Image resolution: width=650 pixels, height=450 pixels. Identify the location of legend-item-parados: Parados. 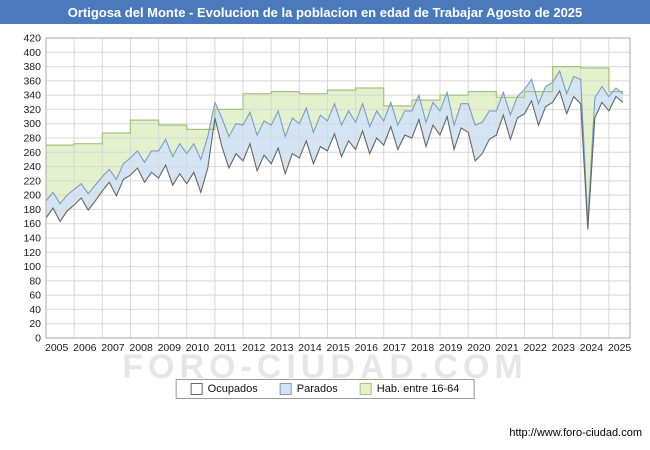
(308, 389).